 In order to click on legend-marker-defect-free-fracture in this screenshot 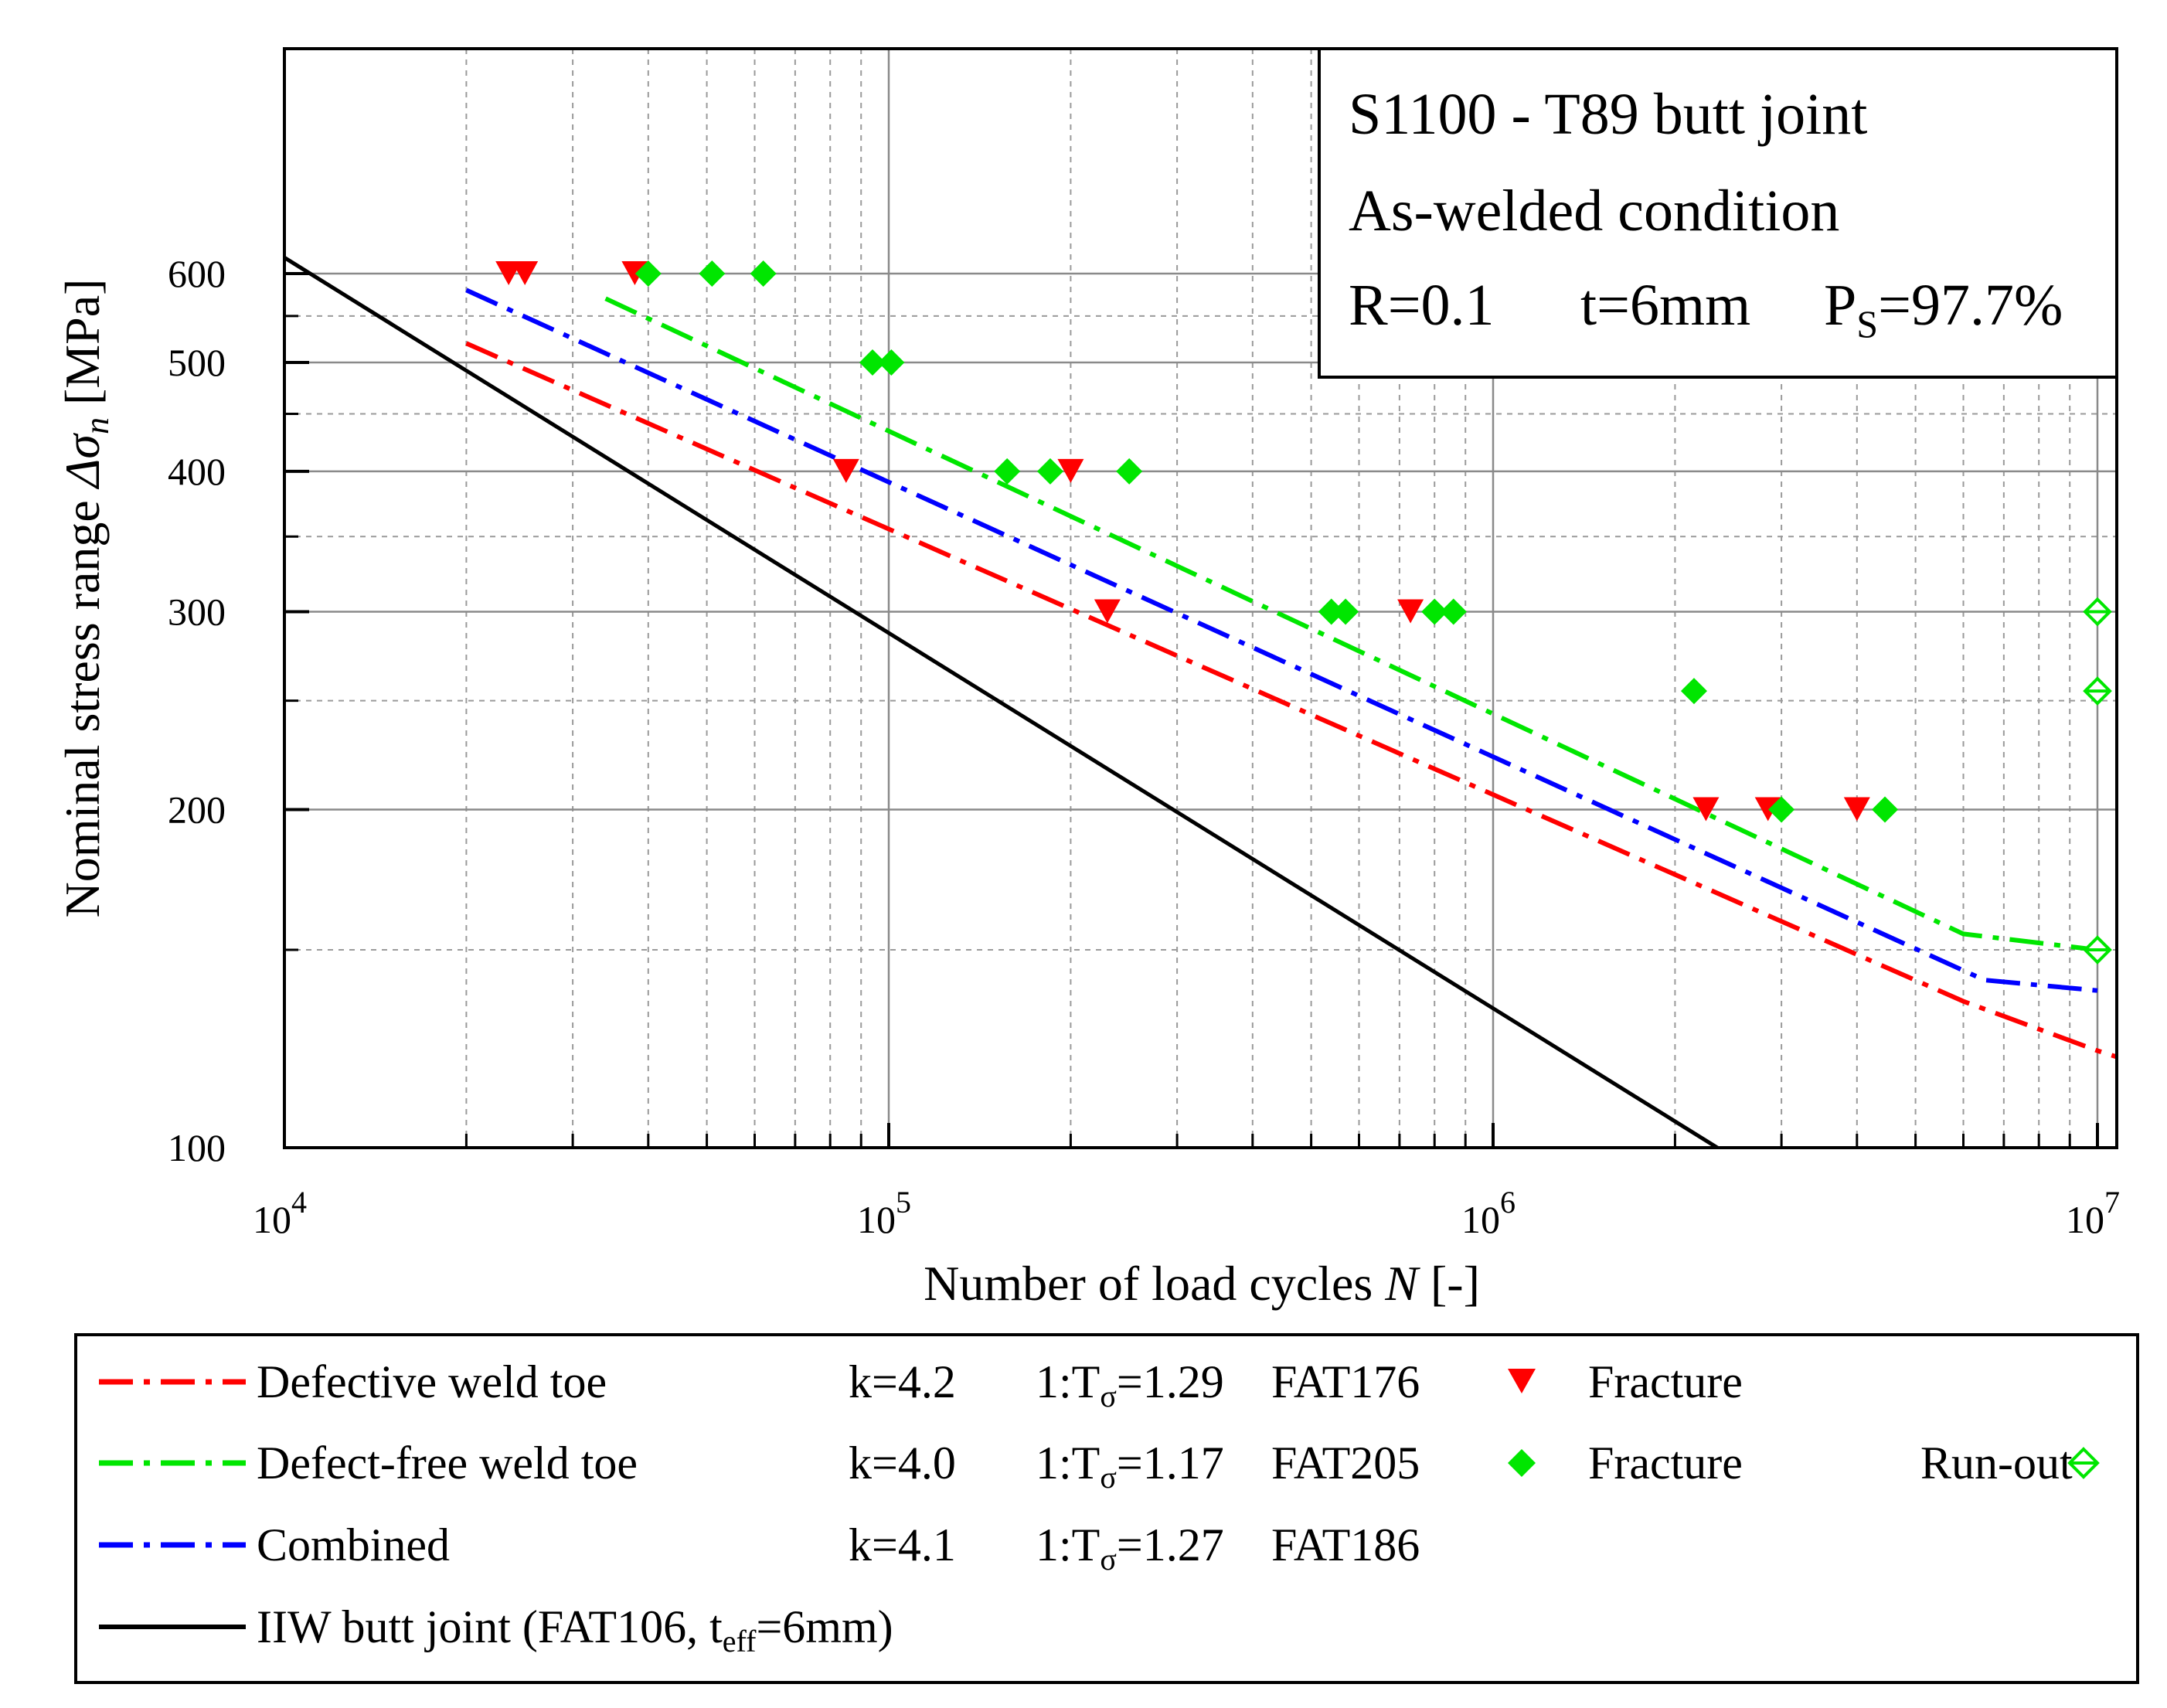, I will do `click(1522, 1463)`.